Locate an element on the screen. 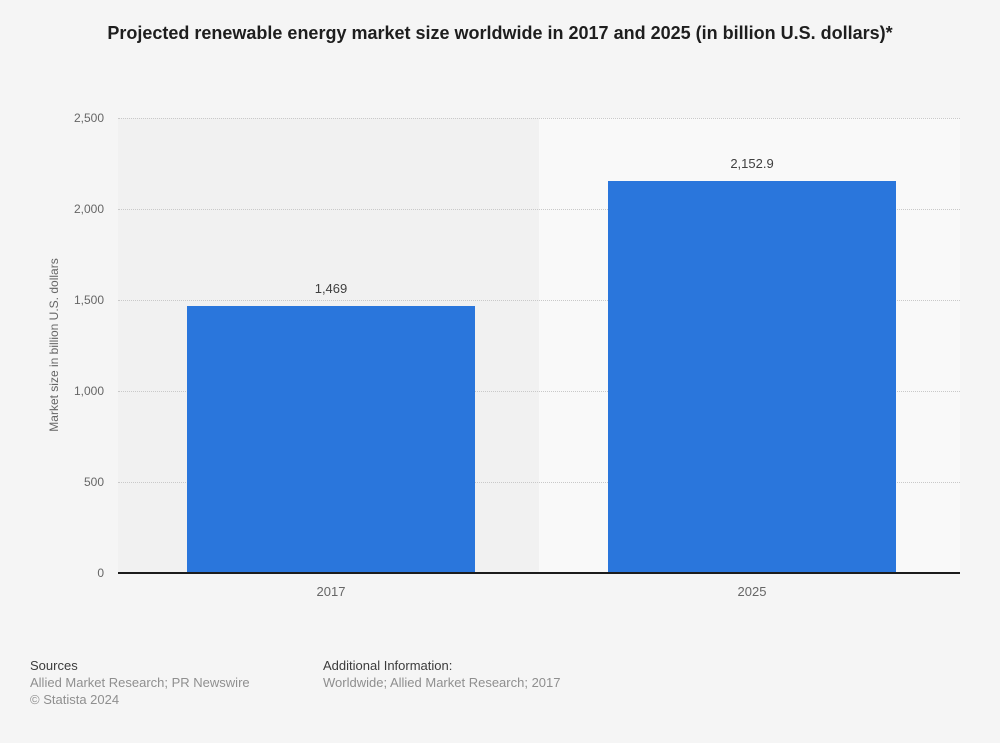  y-tick-label: 2,000 is located at coordinates (88, 209).